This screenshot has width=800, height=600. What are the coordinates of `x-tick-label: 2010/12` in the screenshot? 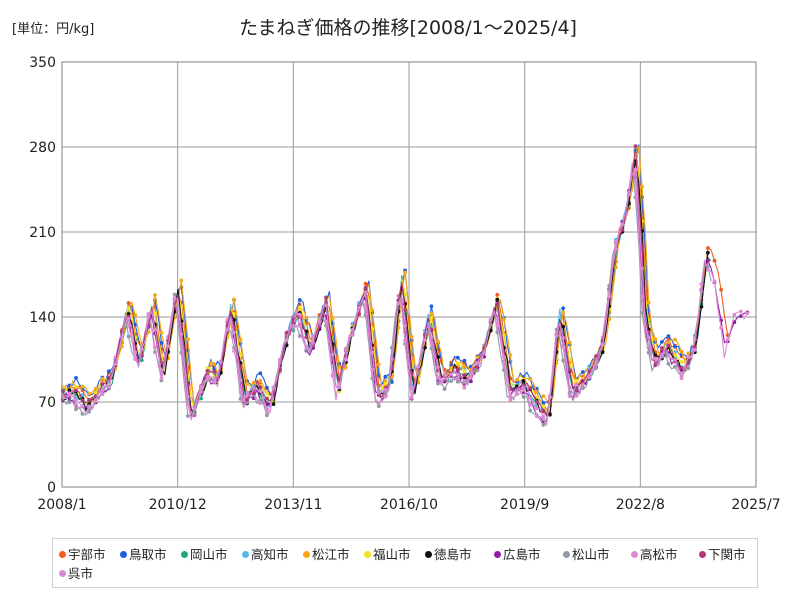 It's located at (178, 505).